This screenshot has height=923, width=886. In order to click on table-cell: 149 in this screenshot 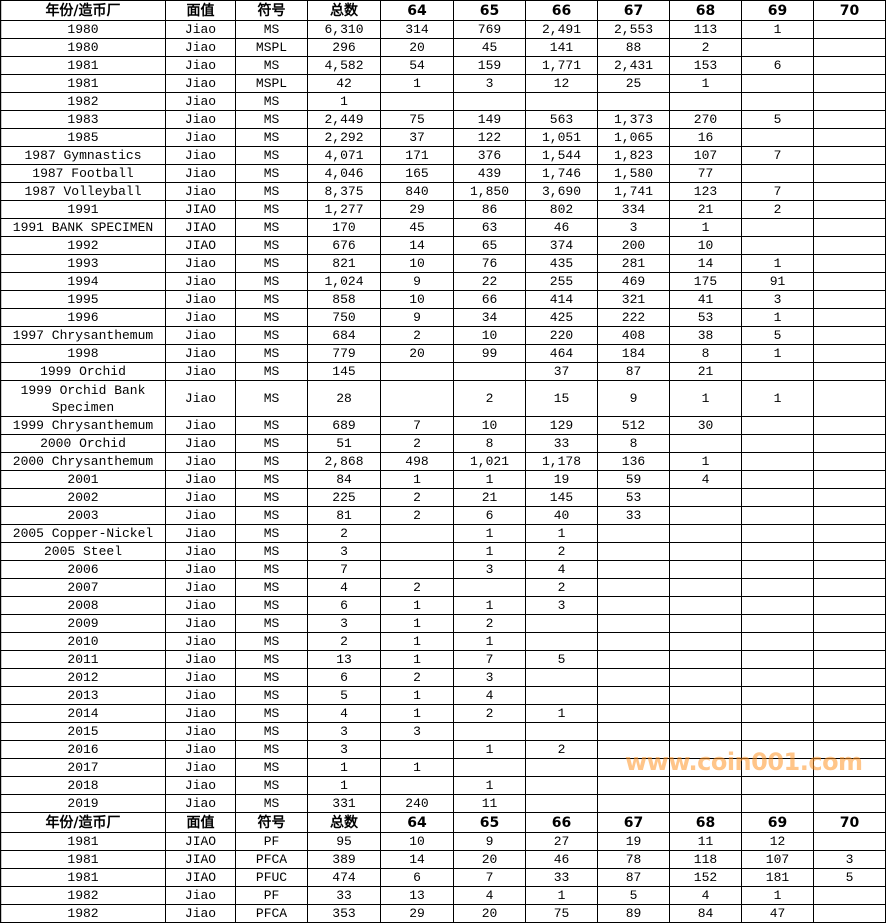, I will do `click(489, 119)`.